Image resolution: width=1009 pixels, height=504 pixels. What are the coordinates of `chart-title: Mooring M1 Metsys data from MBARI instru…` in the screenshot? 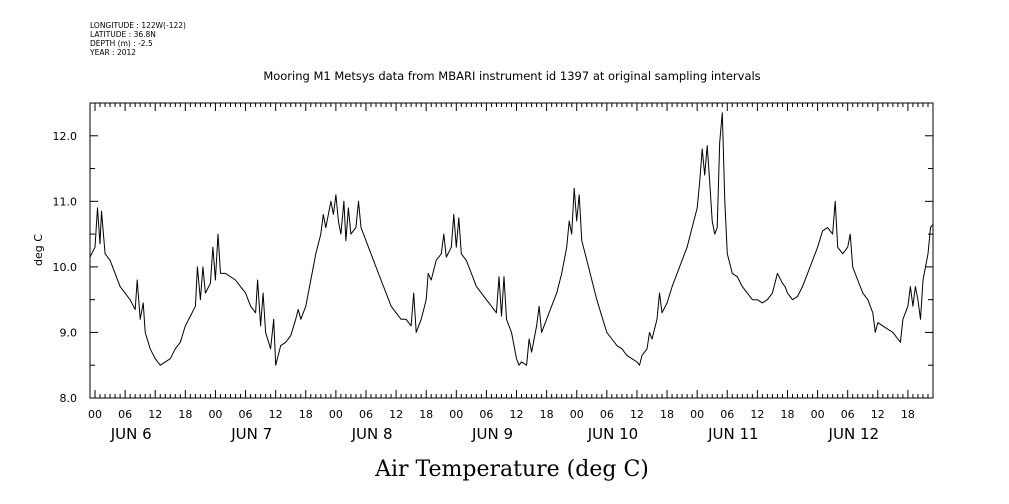 It's located at (511, 76).